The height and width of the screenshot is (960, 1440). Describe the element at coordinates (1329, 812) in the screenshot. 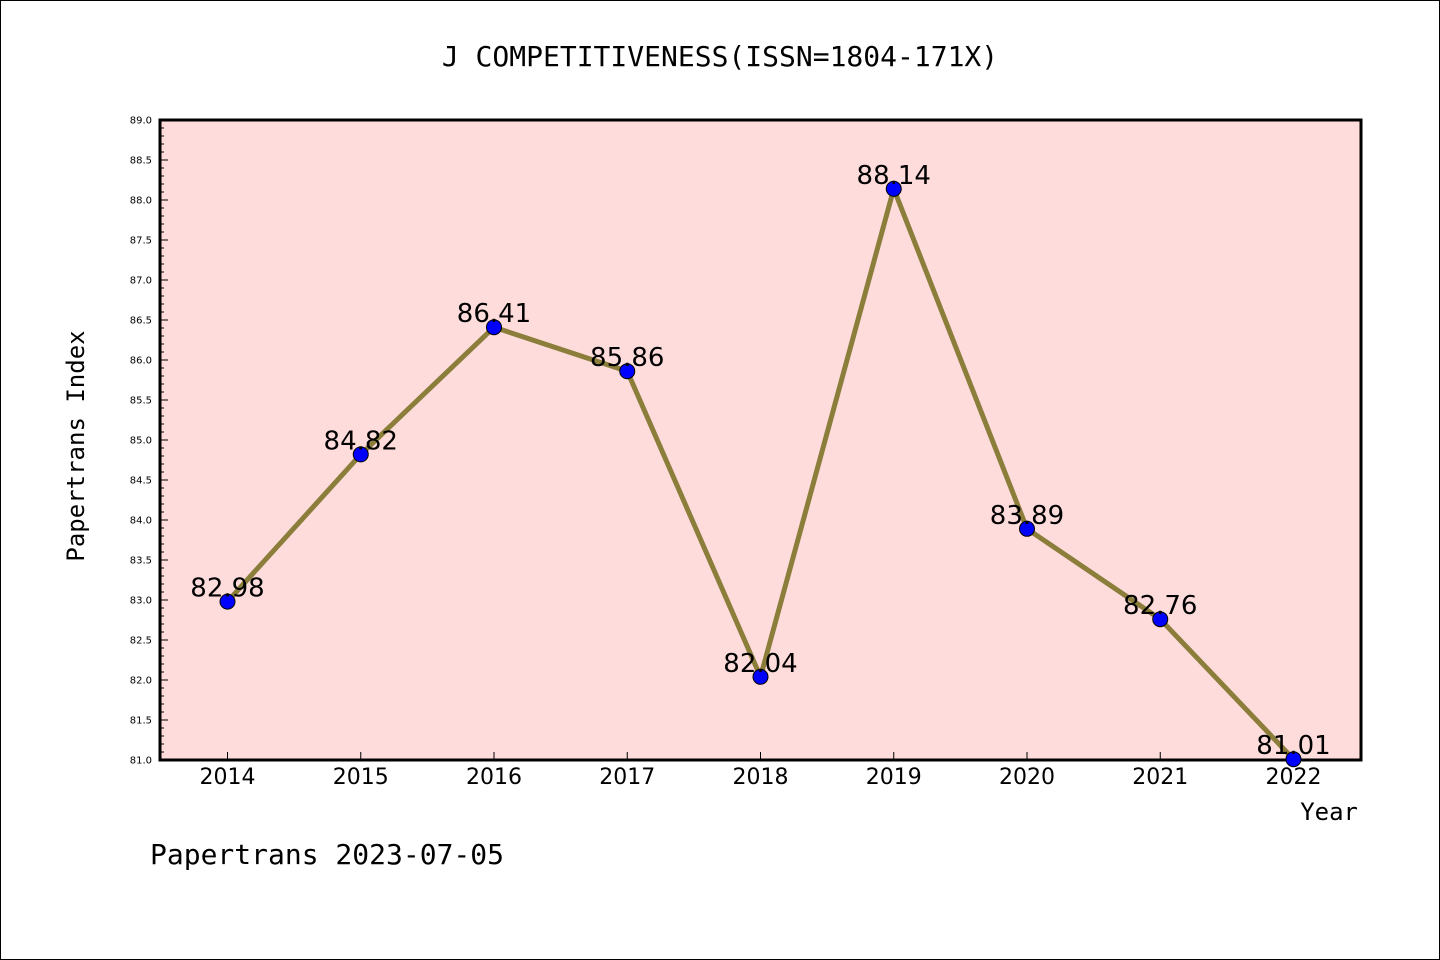

I see `x-axis-label: Year` at that location.